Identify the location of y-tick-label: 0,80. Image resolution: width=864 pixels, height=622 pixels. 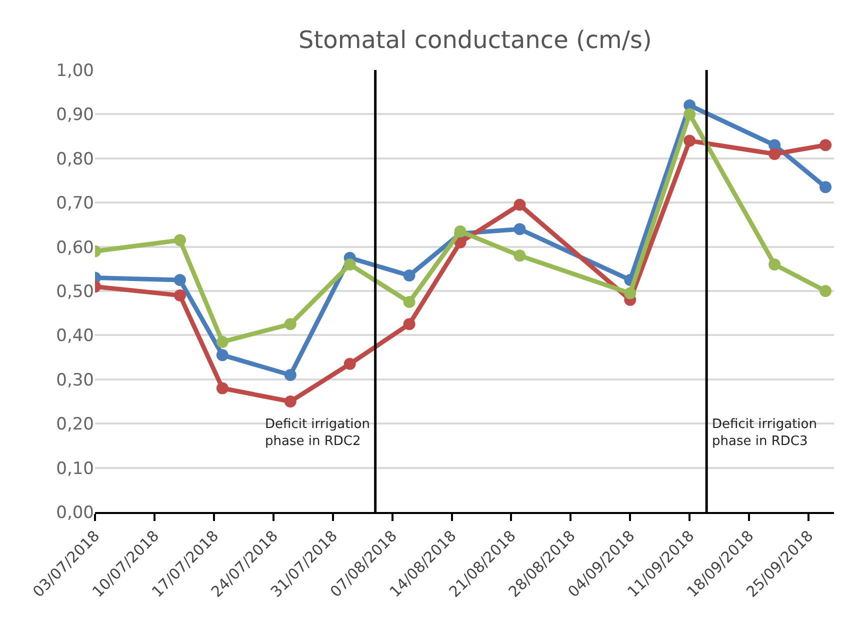
(75, 159).